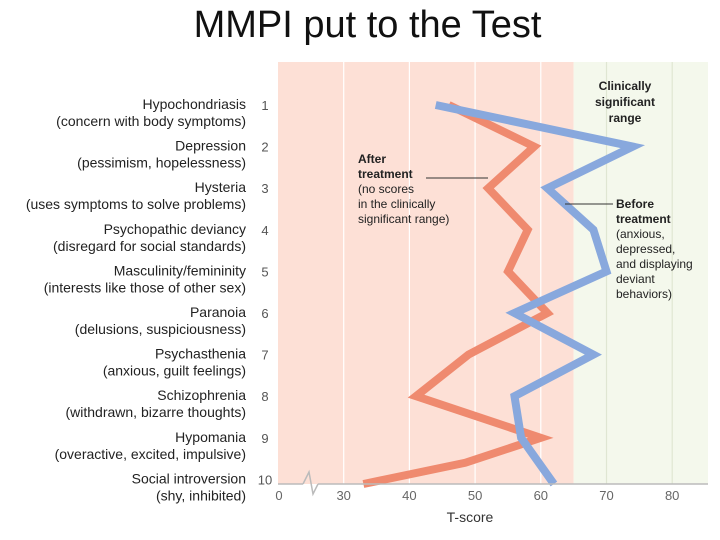  I want to click on x-tick-label: 30, so click(343, 495).